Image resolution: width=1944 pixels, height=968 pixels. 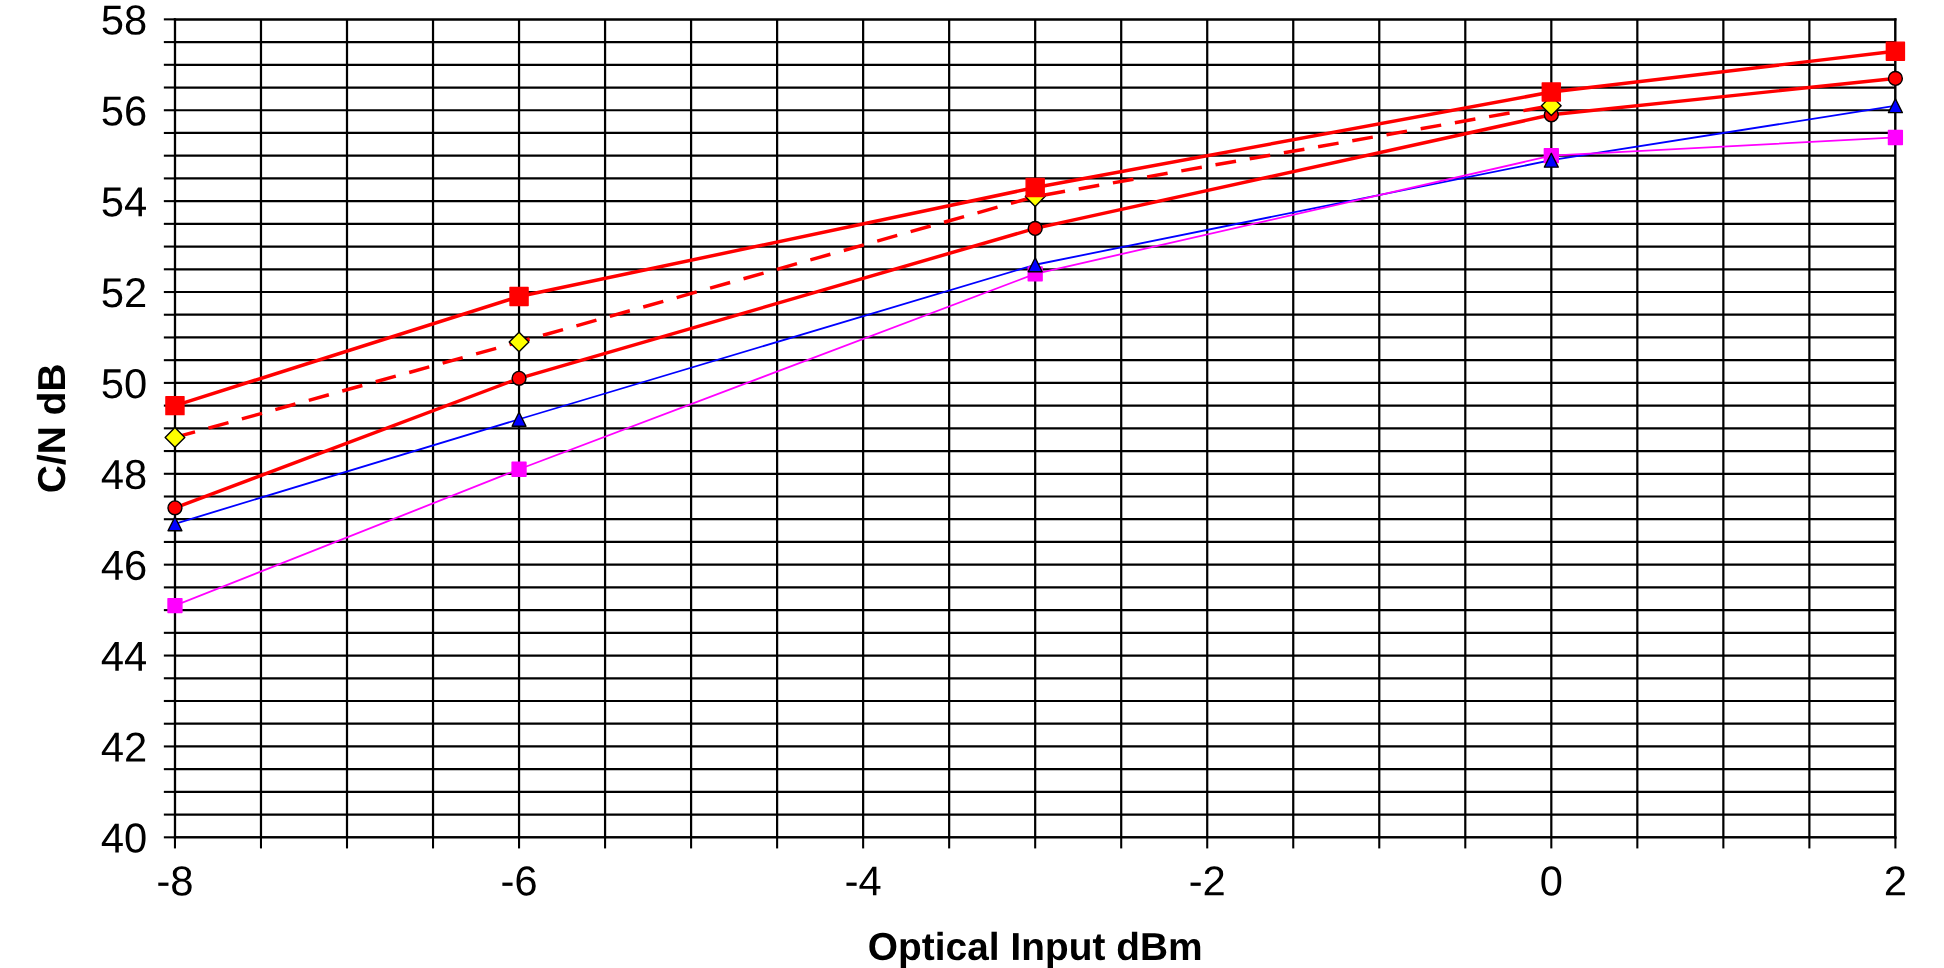 What do you see at coordinates (1895, 881) in the screenshot?
I see `x-tick-label: 2` at bounding box center [1895, 881].